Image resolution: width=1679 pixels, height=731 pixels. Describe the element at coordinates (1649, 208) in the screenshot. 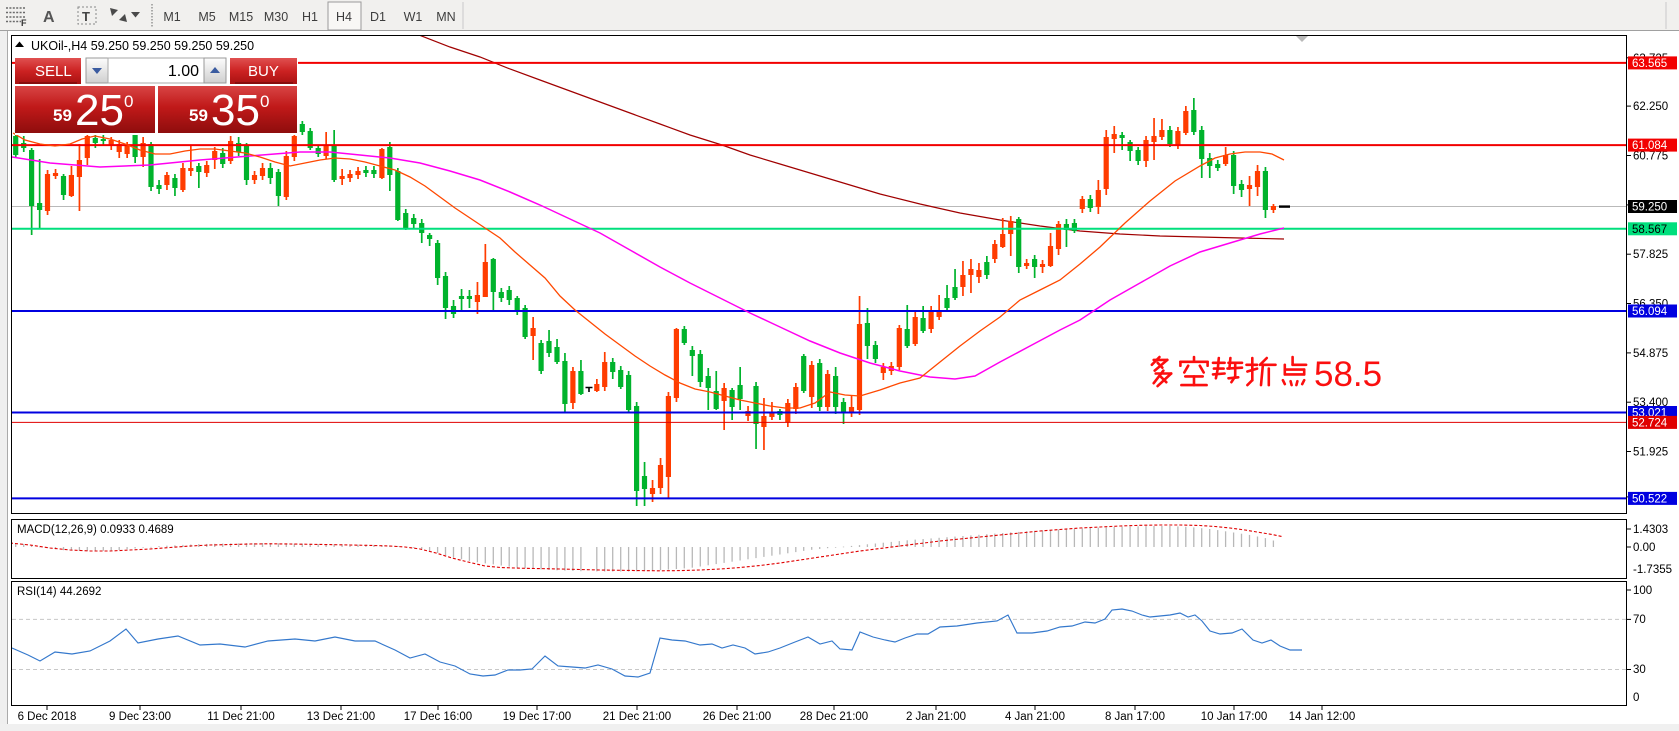

I see `svg-text: 59.250` at that location.